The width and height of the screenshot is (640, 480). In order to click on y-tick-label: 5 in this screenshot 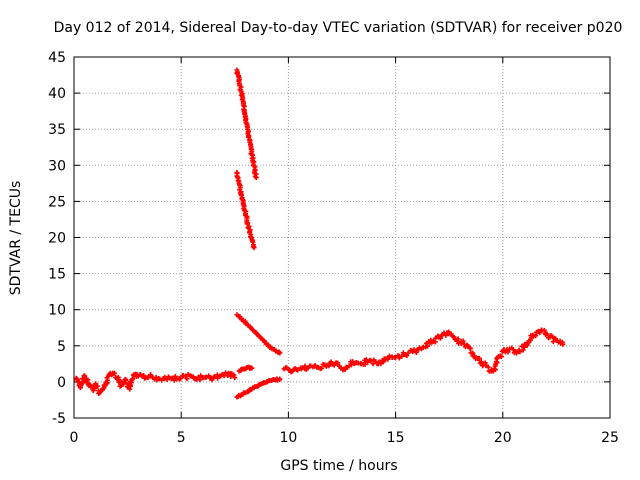, I will do `click(61, 347)`.